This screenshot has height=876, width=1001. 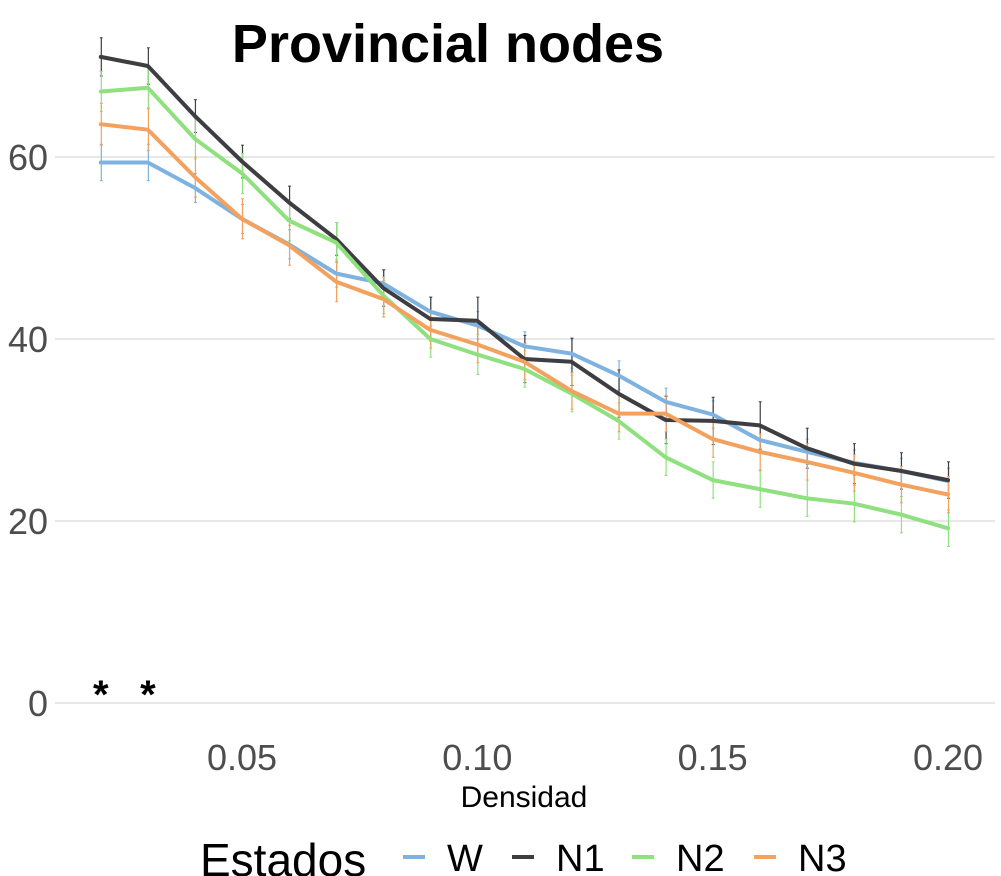 What do you see at coordinates (28, 339) in the screenshot?
I see `y-tick-label: 40` at bounding box center [28, 339].